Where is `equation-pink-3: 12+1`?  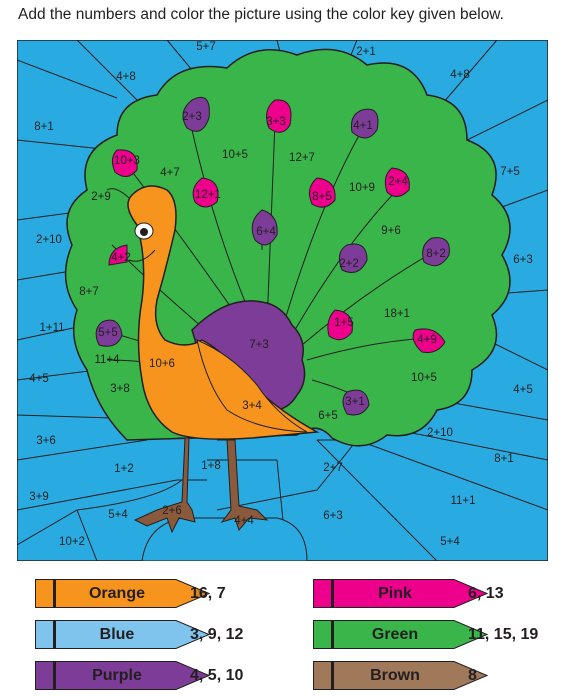
equation-pink-3: 12+1 is located at coordinates (208, 195).